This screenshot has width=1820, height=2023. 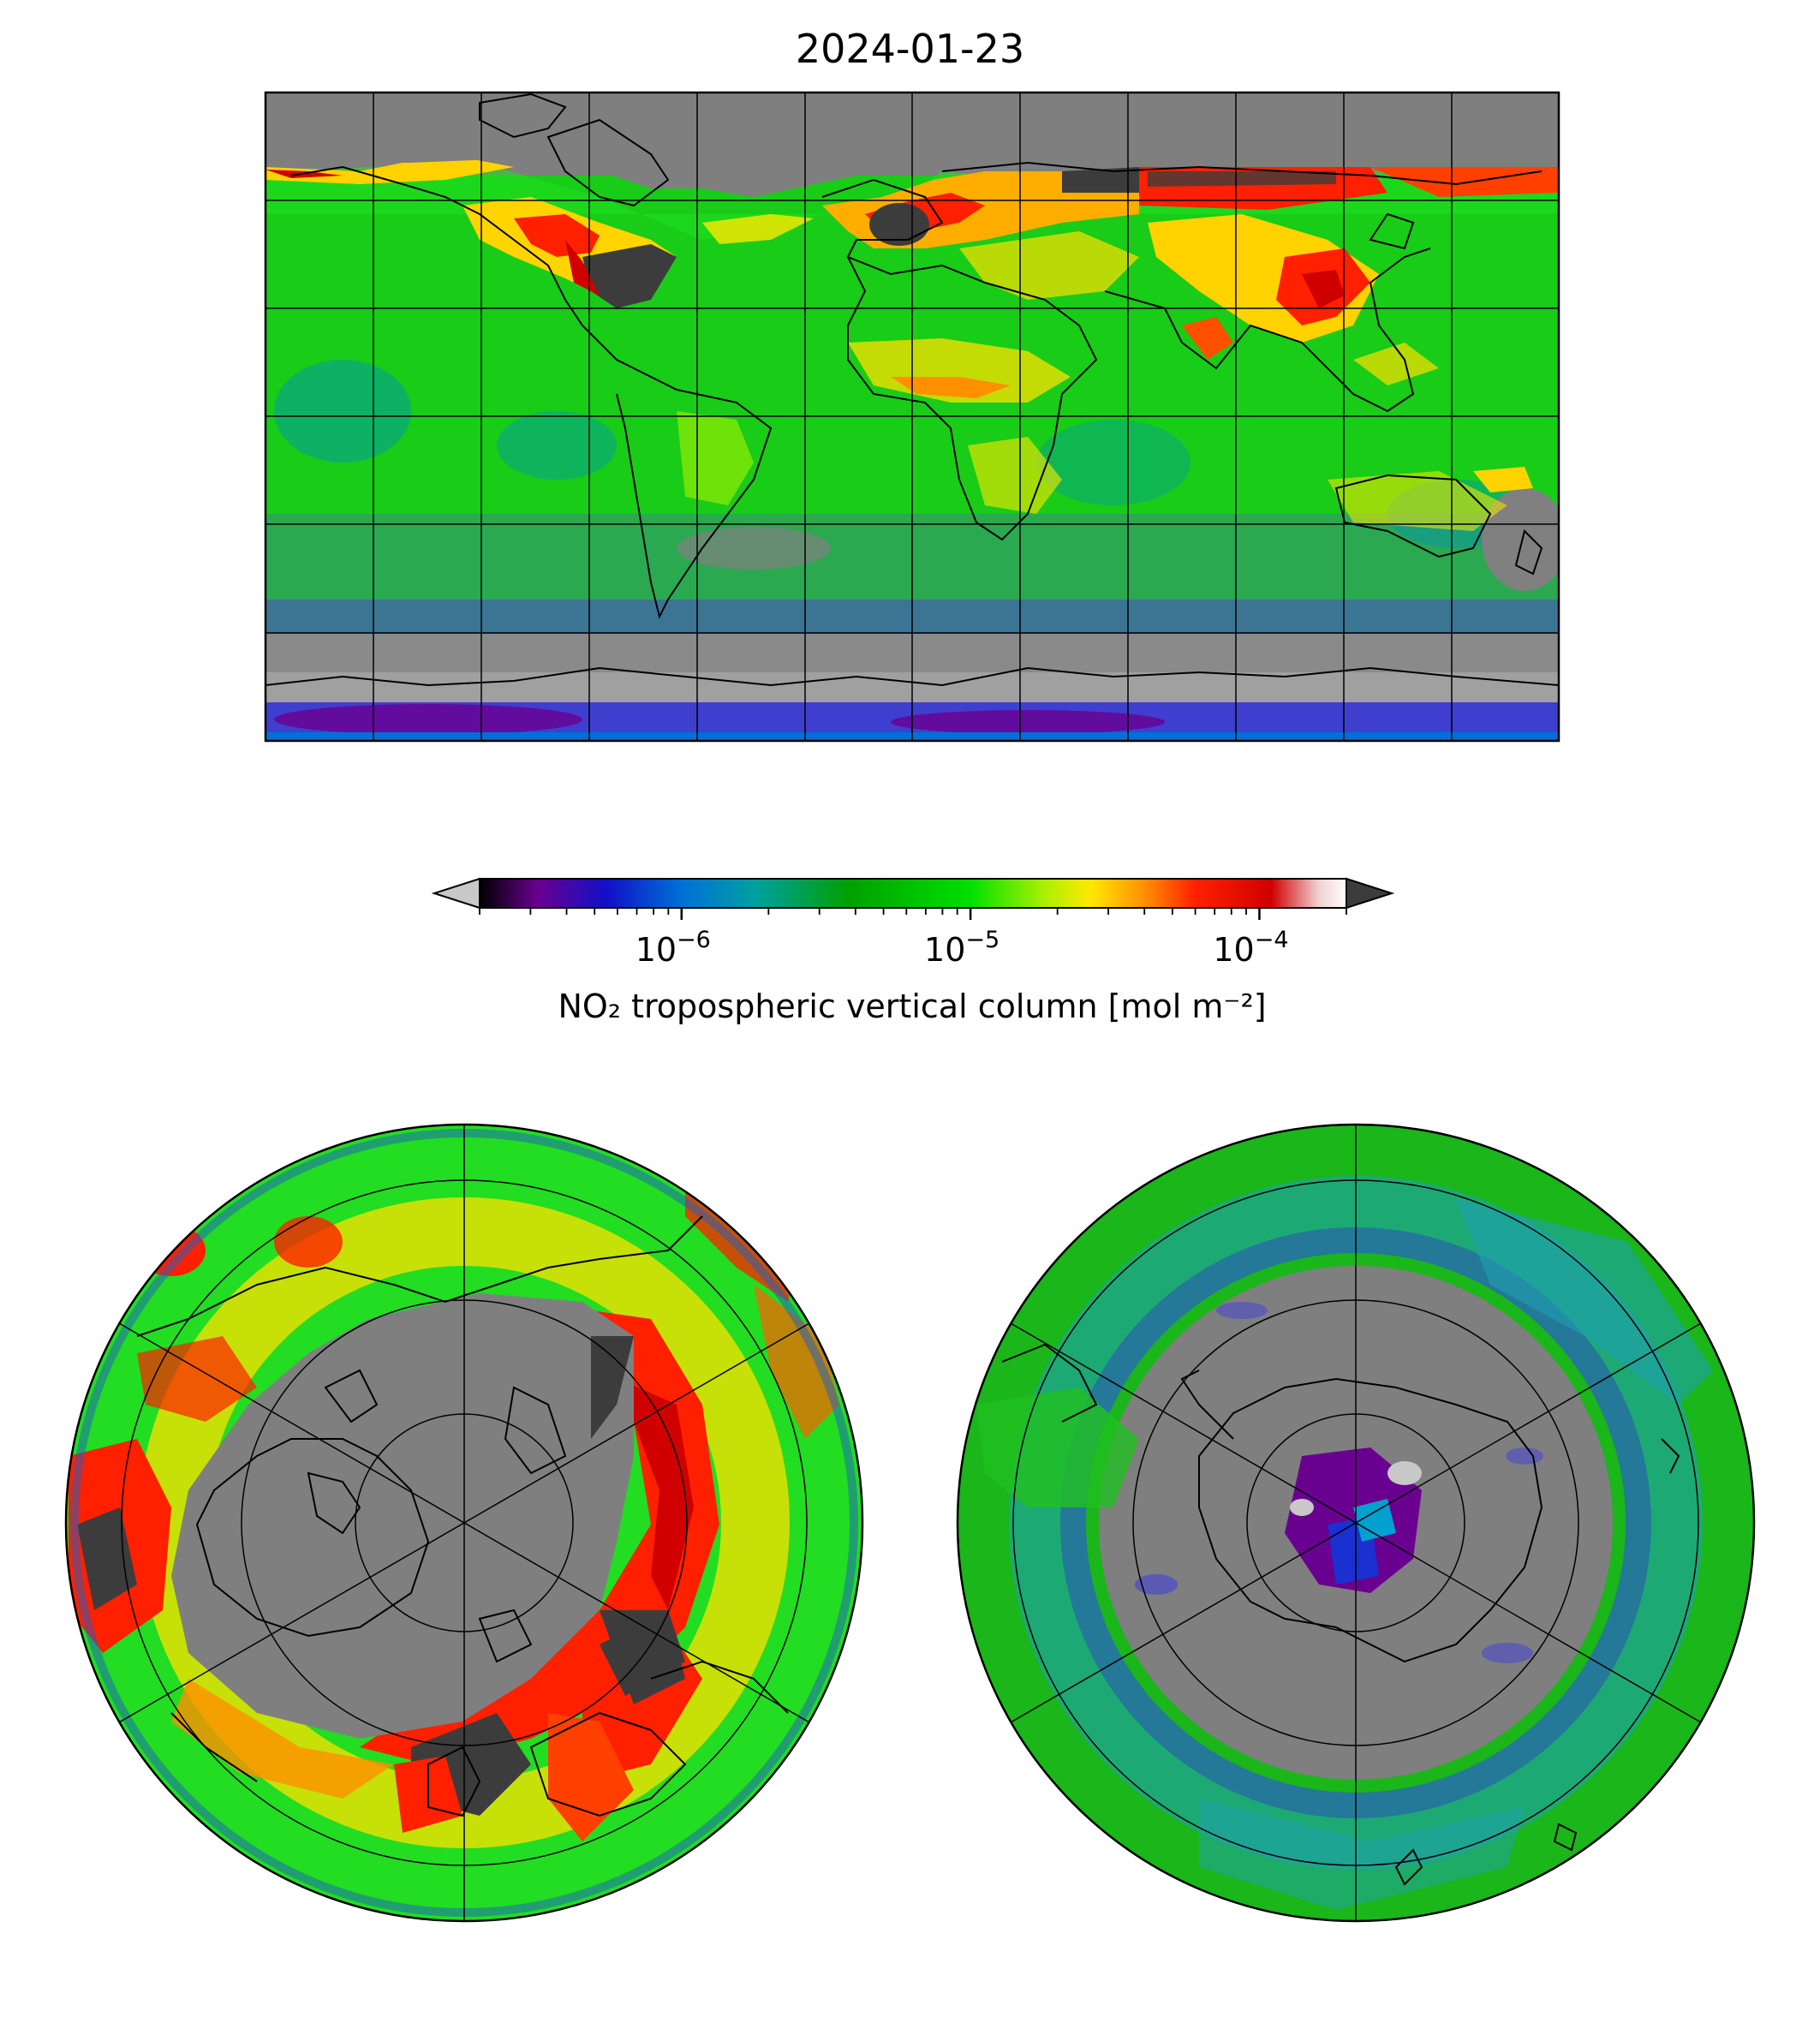 What do you see at coordinates (982, 940) in the screenshot?
I see `tick-label-exponent: −5` at bounding box center [982, 940].